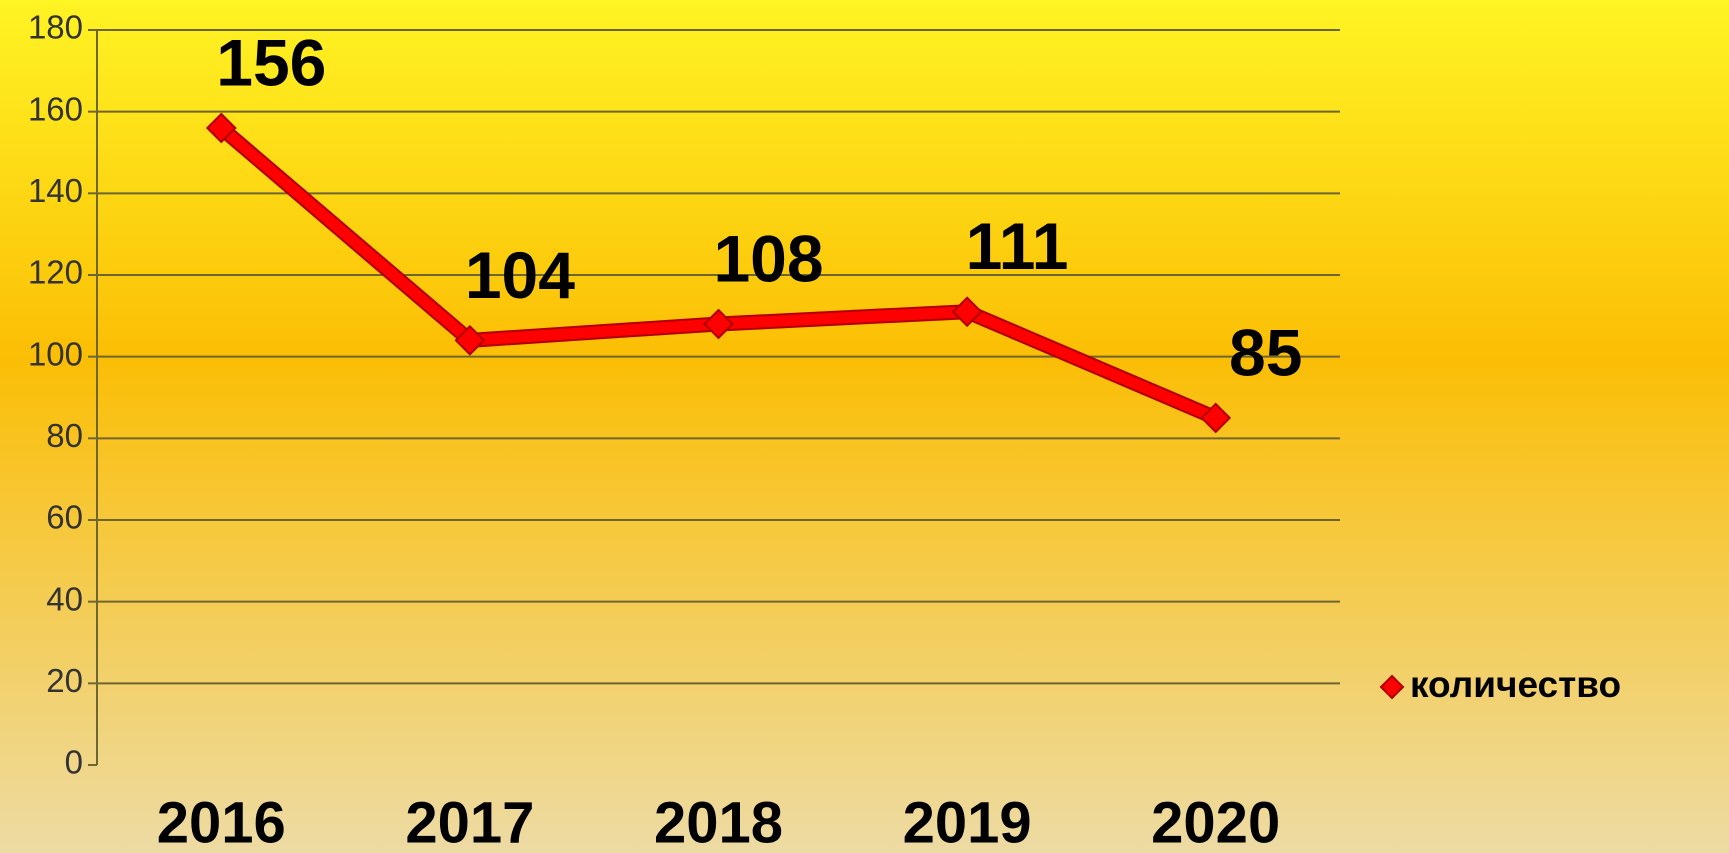 This screenshot has height=853, width=1729. What do you see at coordinates (221, 821) in the screenshot?
I see `x-tick-label: 2016` at bounding box center [221, 821].